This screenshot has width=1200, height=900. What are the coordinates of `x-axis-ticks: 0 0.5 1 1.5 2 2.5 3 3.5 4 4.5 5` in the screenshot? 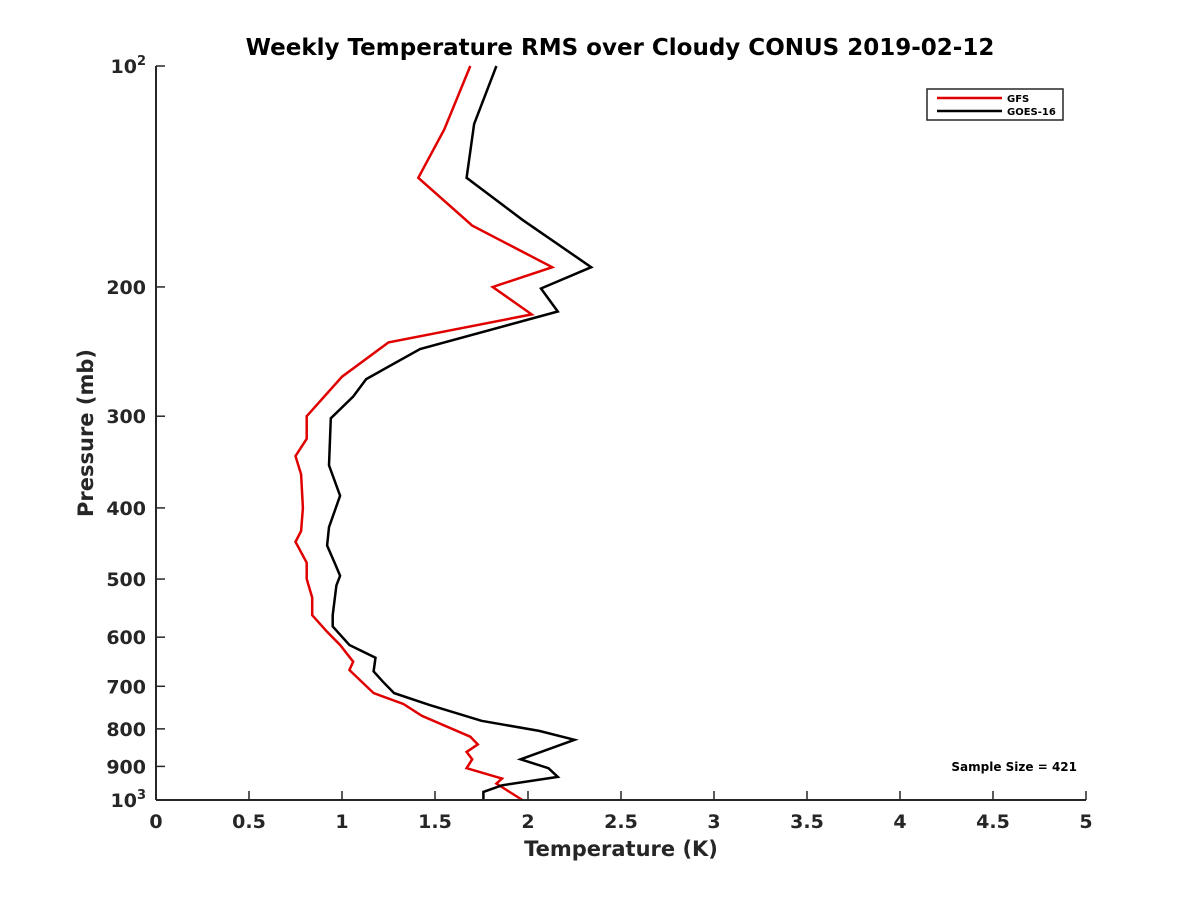 It's located at (621, 812).